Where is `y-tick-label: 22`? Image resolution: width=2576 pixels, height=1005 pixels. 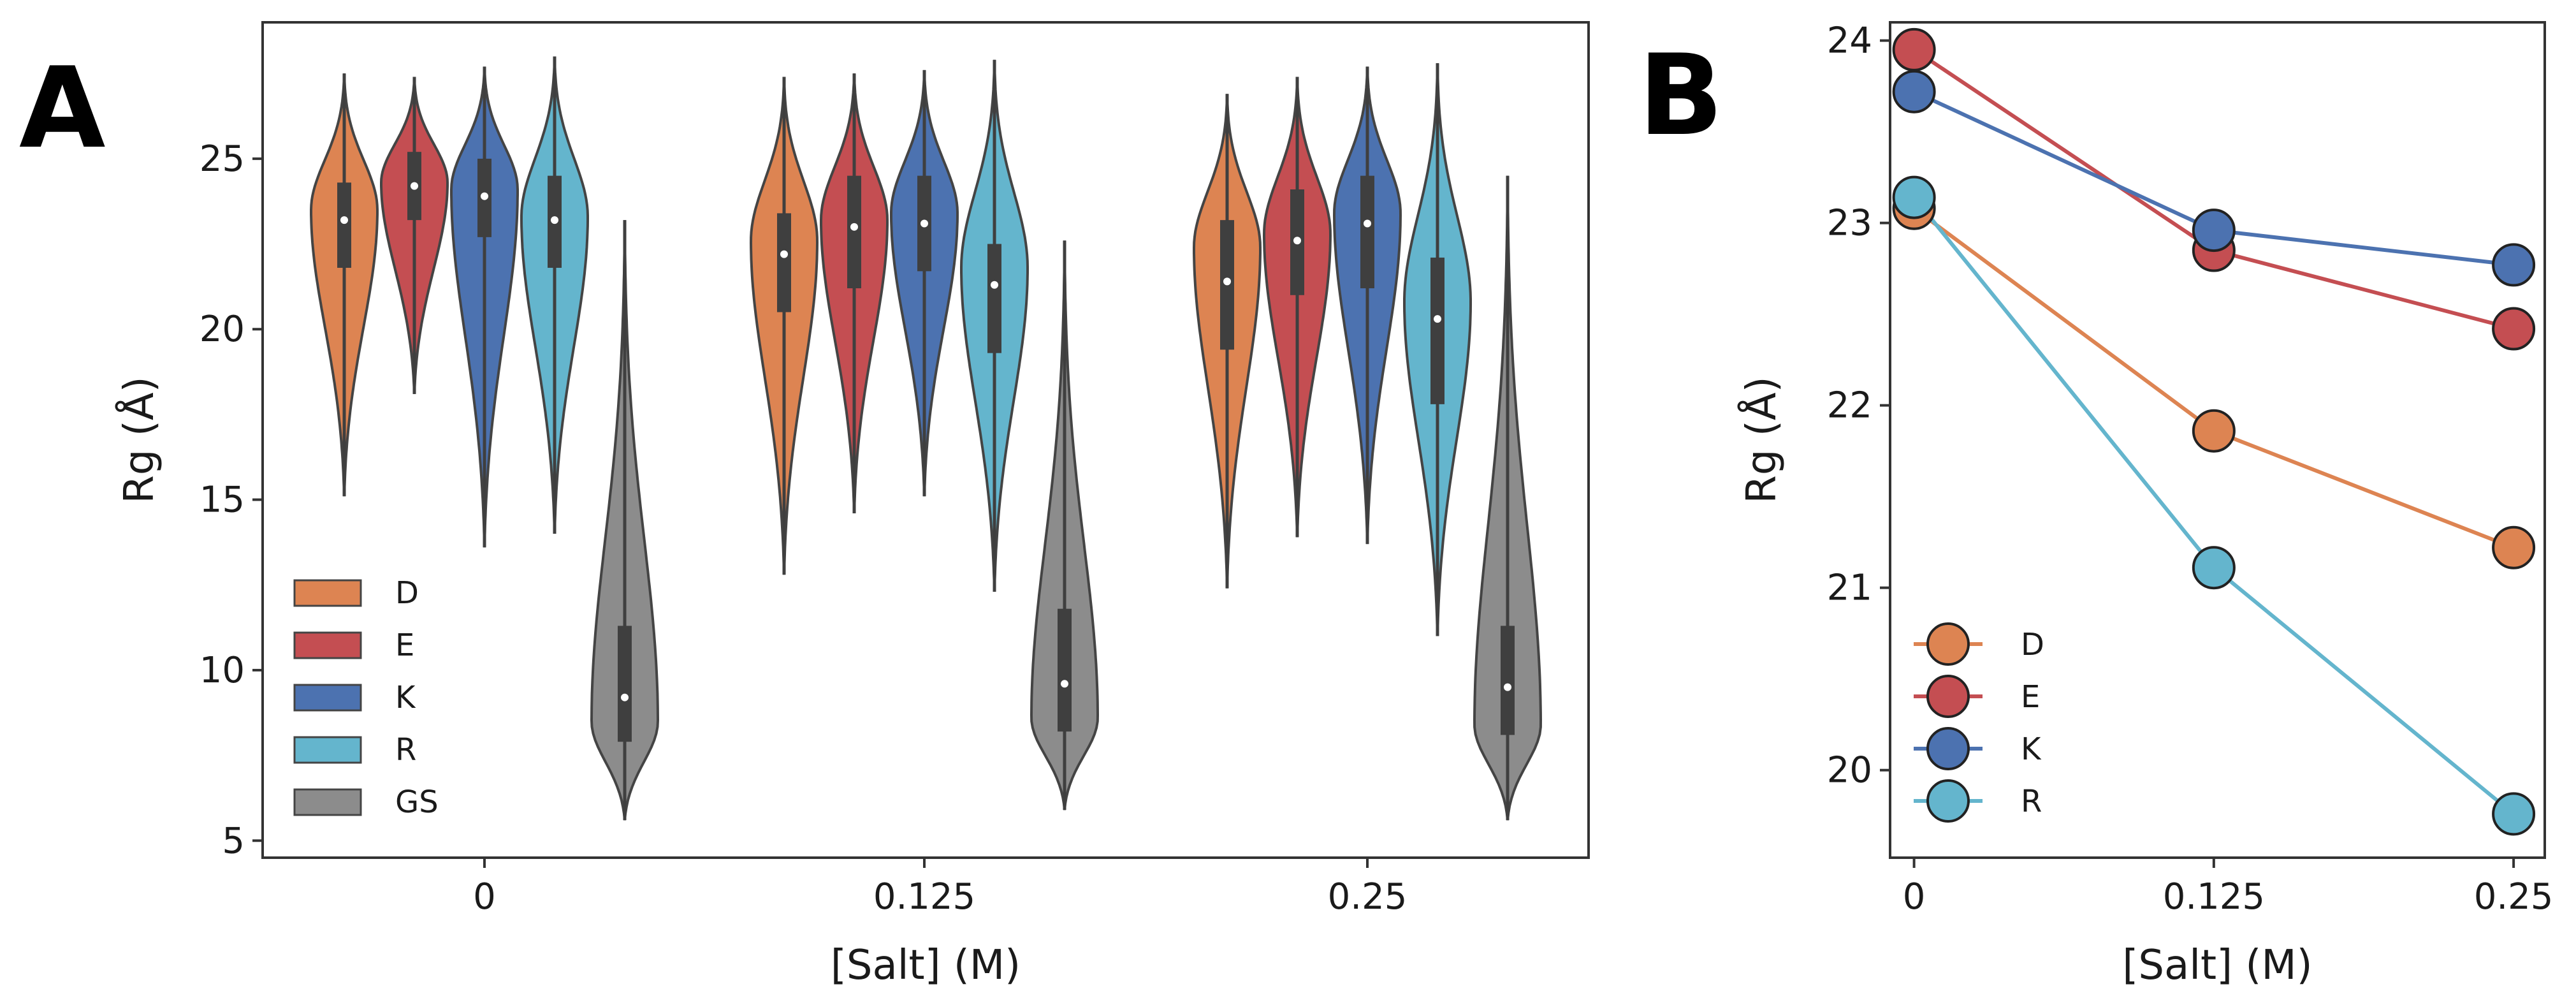 y-tick-label: 22 is located at coordinates (1849, 406).